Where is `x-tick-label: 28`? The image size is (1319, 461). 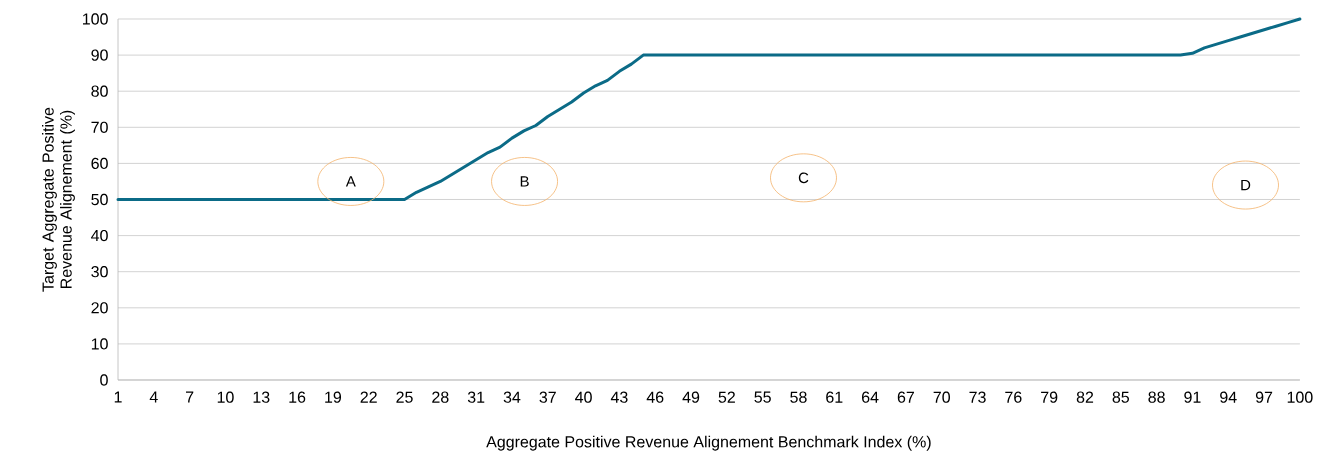 x-tick-label: 28 is located at coordinates (440, 397).